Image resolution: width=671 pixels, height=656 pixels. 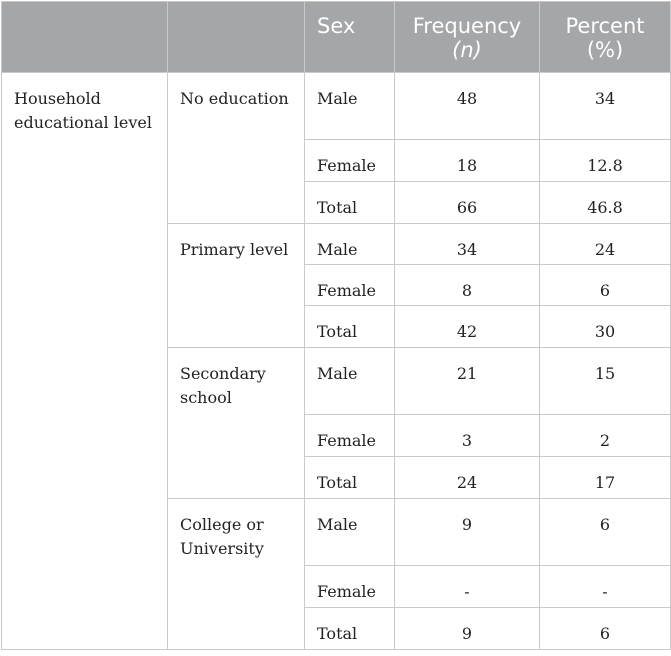 I want to click on table-row: Female 18 12.8, so click(x=336, y=160).